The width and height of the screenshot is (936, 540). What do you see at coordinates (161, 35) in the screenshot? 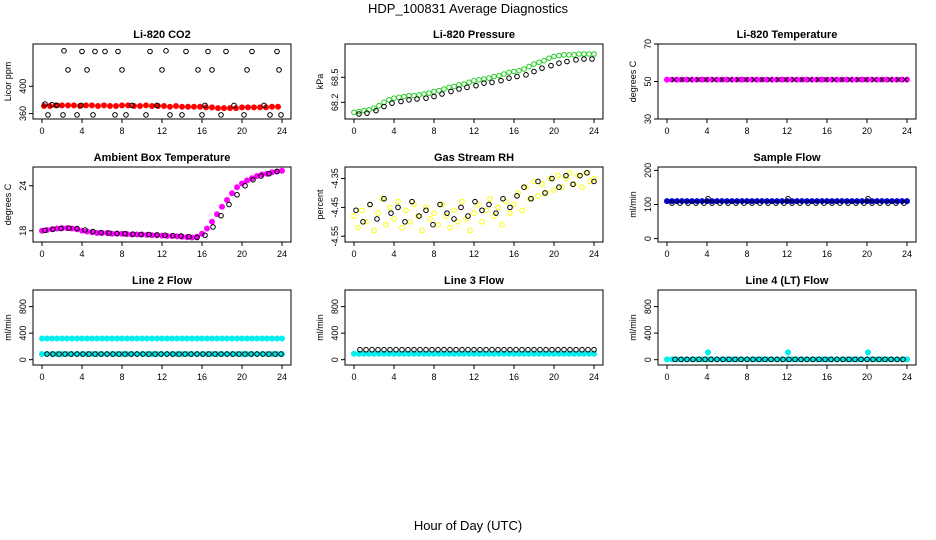
I see `panel-title: Li-820 CO2` at bounding box center [161, 35].